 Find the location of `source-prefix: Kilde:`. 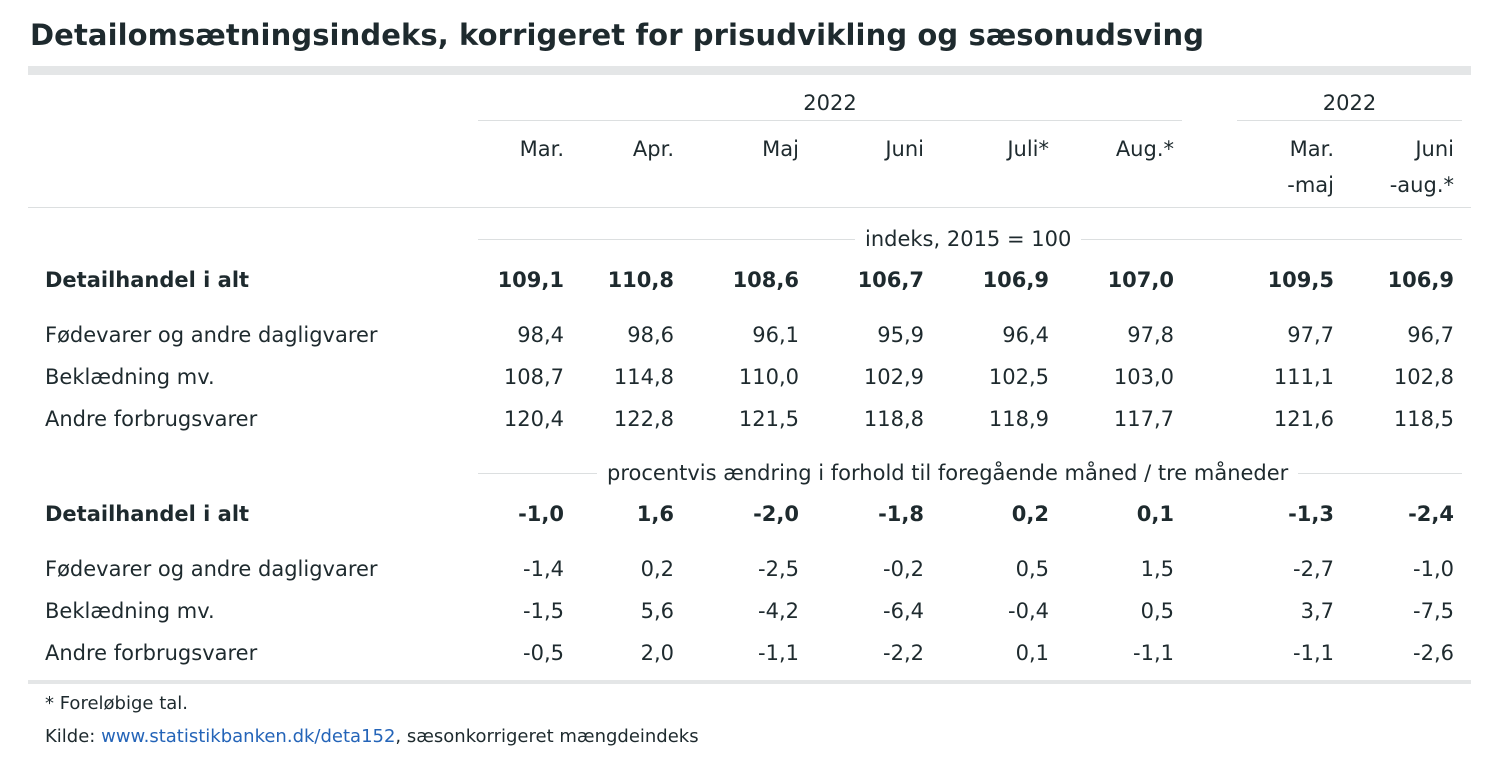

source-prefix: Kilde: is located at coordinates (73, 736).